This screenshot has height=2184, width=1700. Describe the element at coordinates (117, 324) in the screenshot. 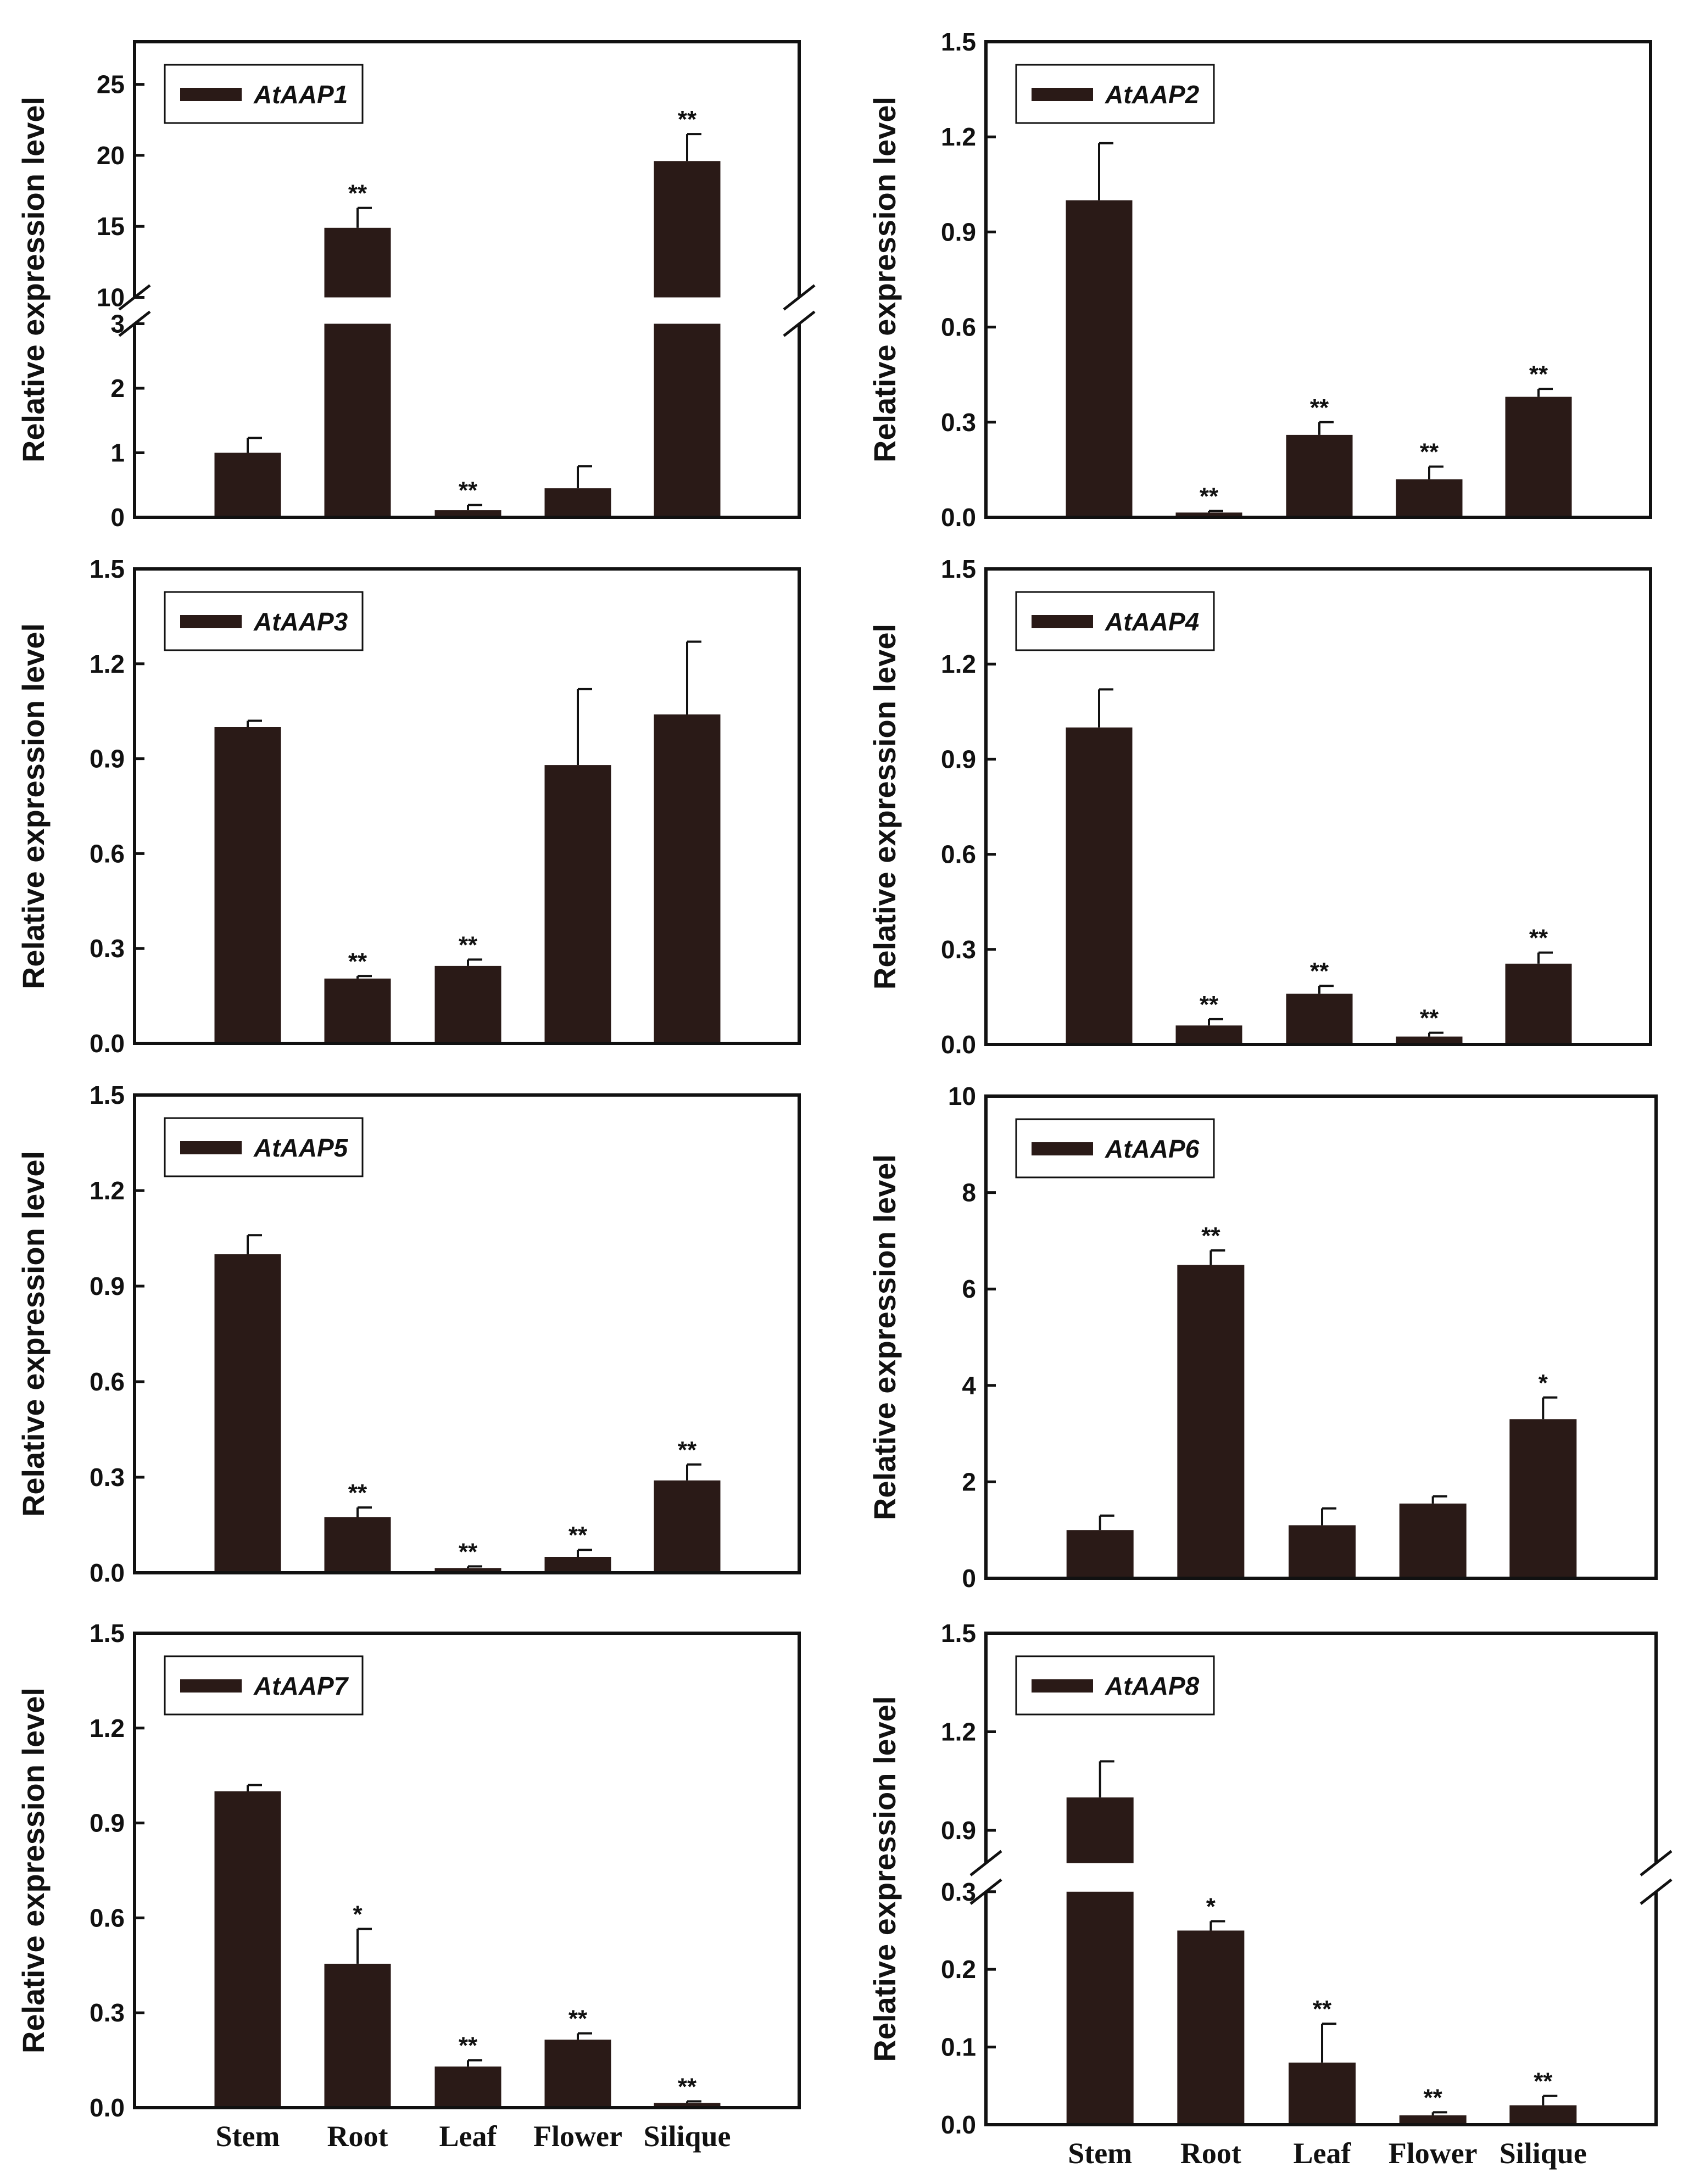

I see `y-tick-label: 3` at that location.